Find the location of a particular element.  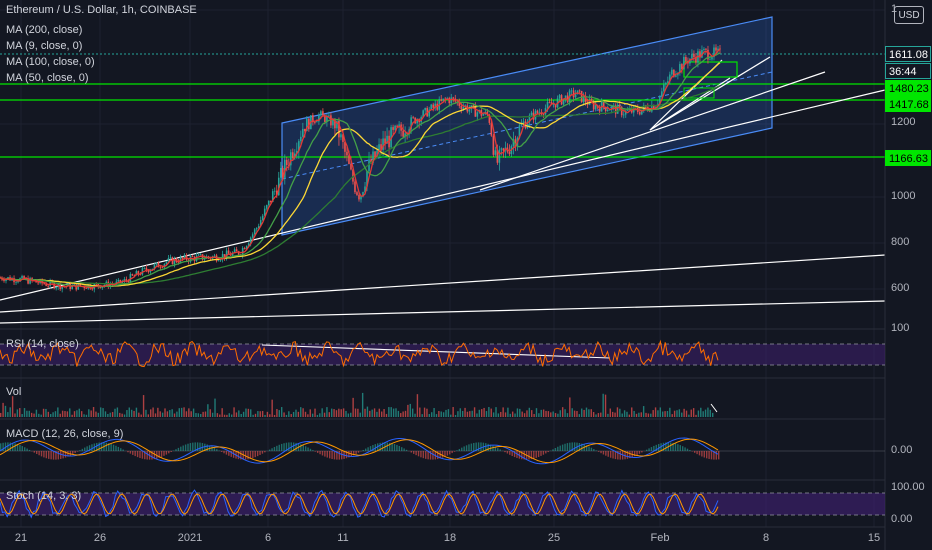

stoch-tick-0: 0.00 is located at coordinates (902, 519).